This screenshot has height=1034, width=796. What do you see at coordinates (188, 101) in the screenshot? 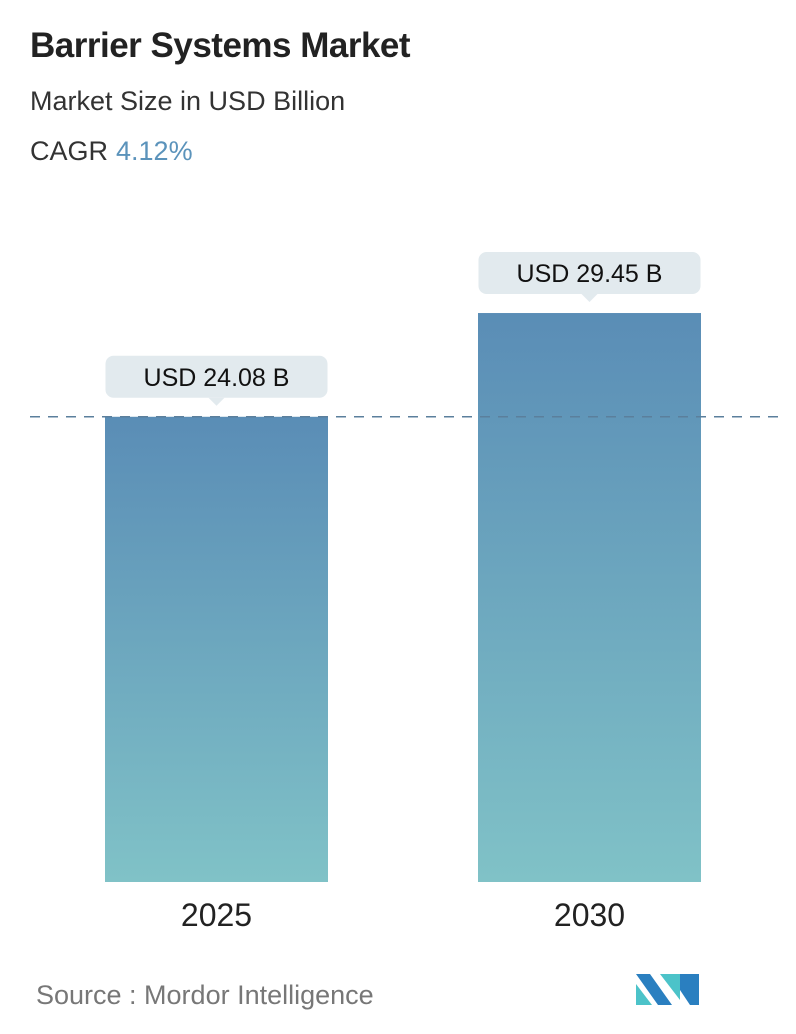
I see `chart-subtitle: Market Size in USD Billion` at bounding box center [188, 101].